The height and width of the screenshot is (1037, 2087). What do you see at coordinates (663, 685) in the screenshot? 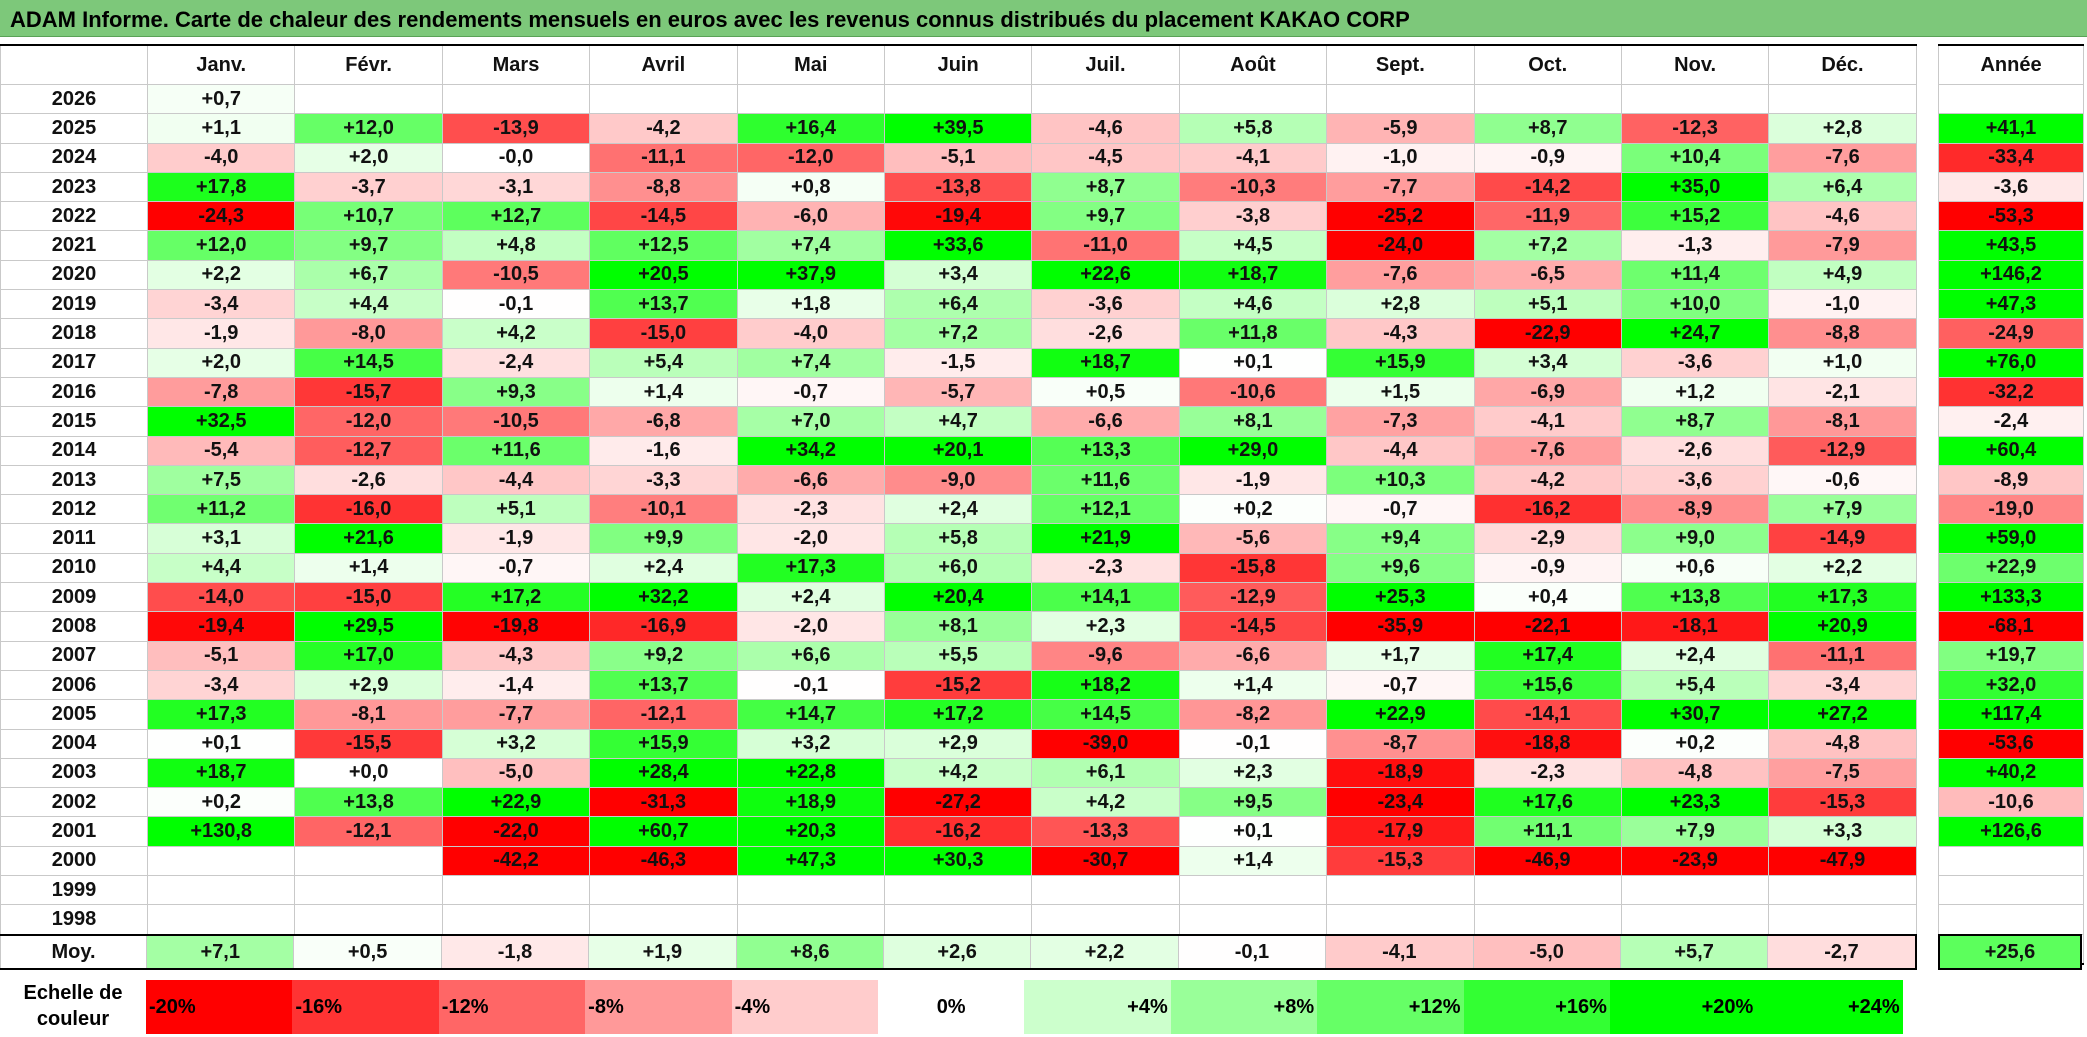
I see `month-return-cell: +13,7` at bounding box center [663, 685].